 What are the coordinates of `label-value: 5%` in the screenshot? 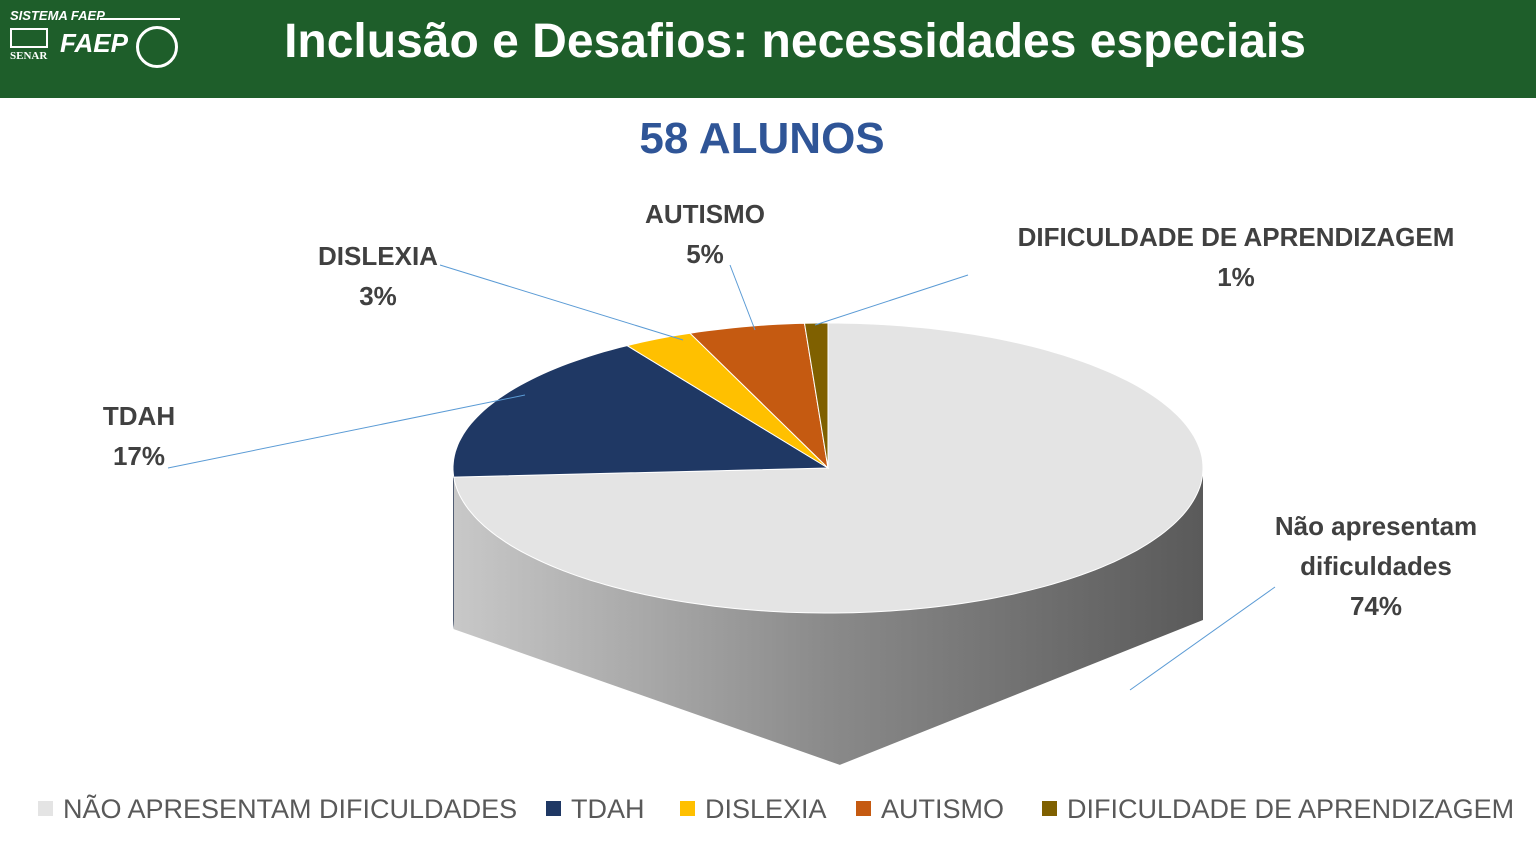 It's located at (705, 254).